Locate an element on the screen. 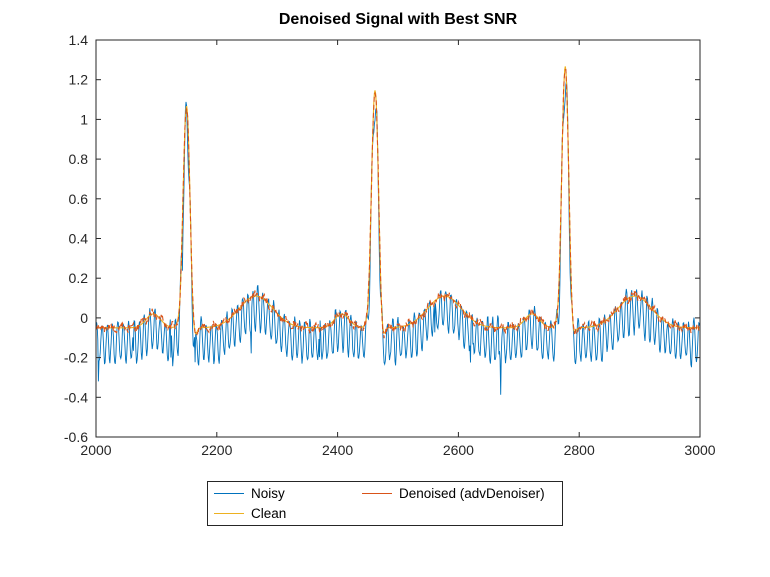  x-tick-label: 2200 is located at coordinates (216, 450).